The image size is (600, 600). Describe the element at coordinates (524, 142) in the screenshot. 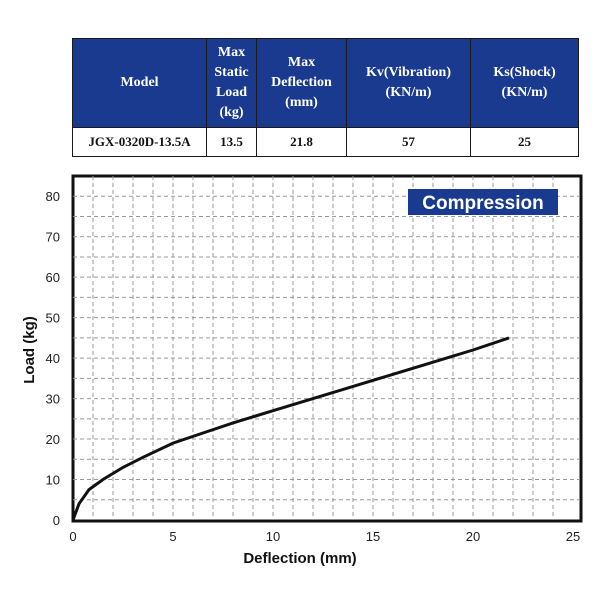

I see `cell-ks-shock: 25` at that location.